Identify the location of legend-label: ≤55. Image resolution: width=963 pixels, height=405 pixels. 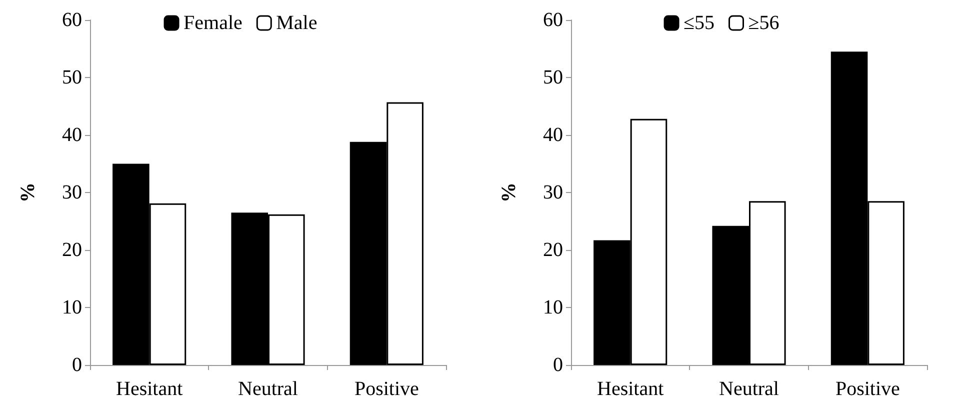
(699, 23).